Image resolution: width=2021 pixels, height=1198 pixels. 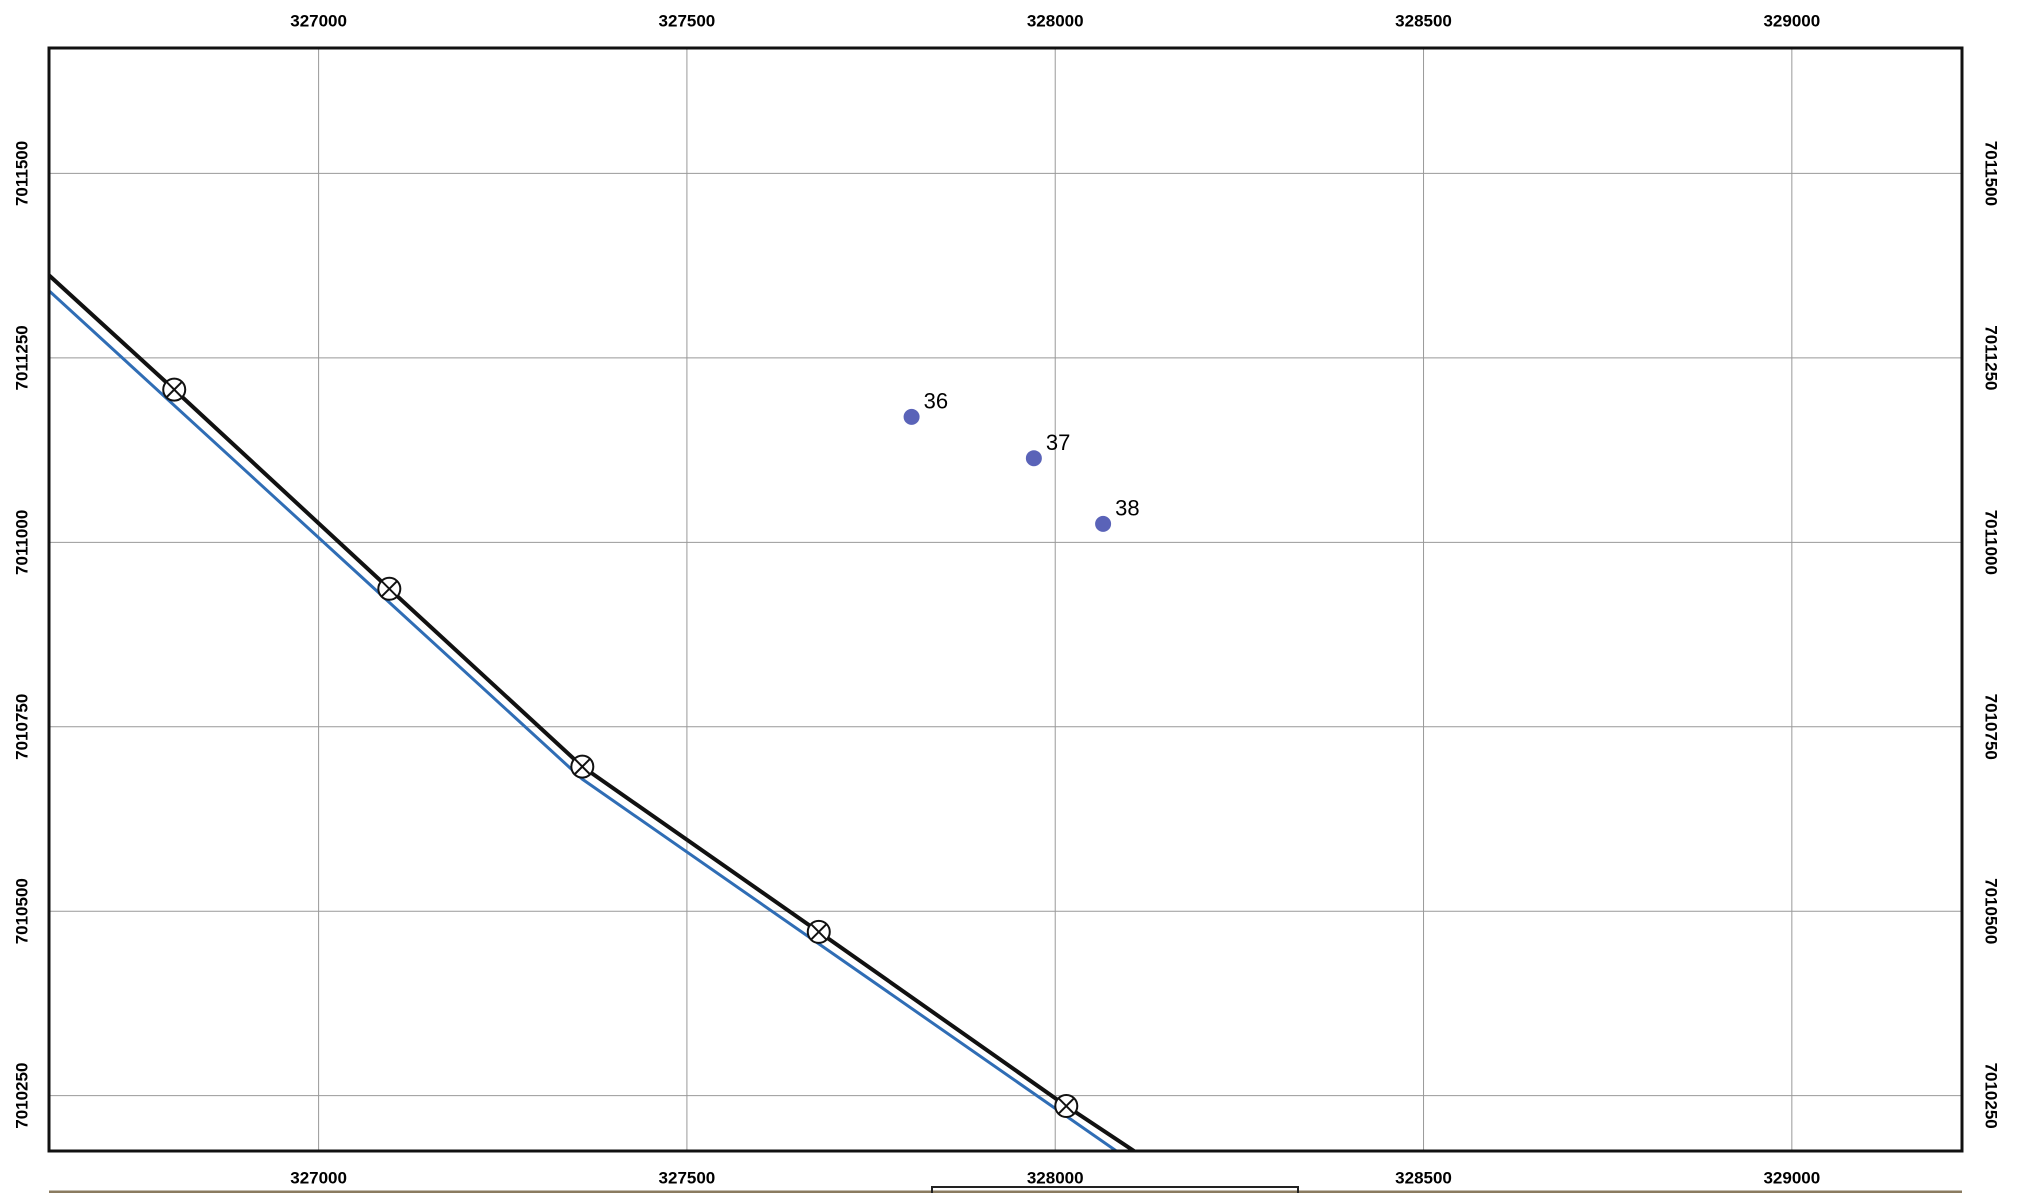 I want to click on point-label: 38, so click(x=1127, y=508).